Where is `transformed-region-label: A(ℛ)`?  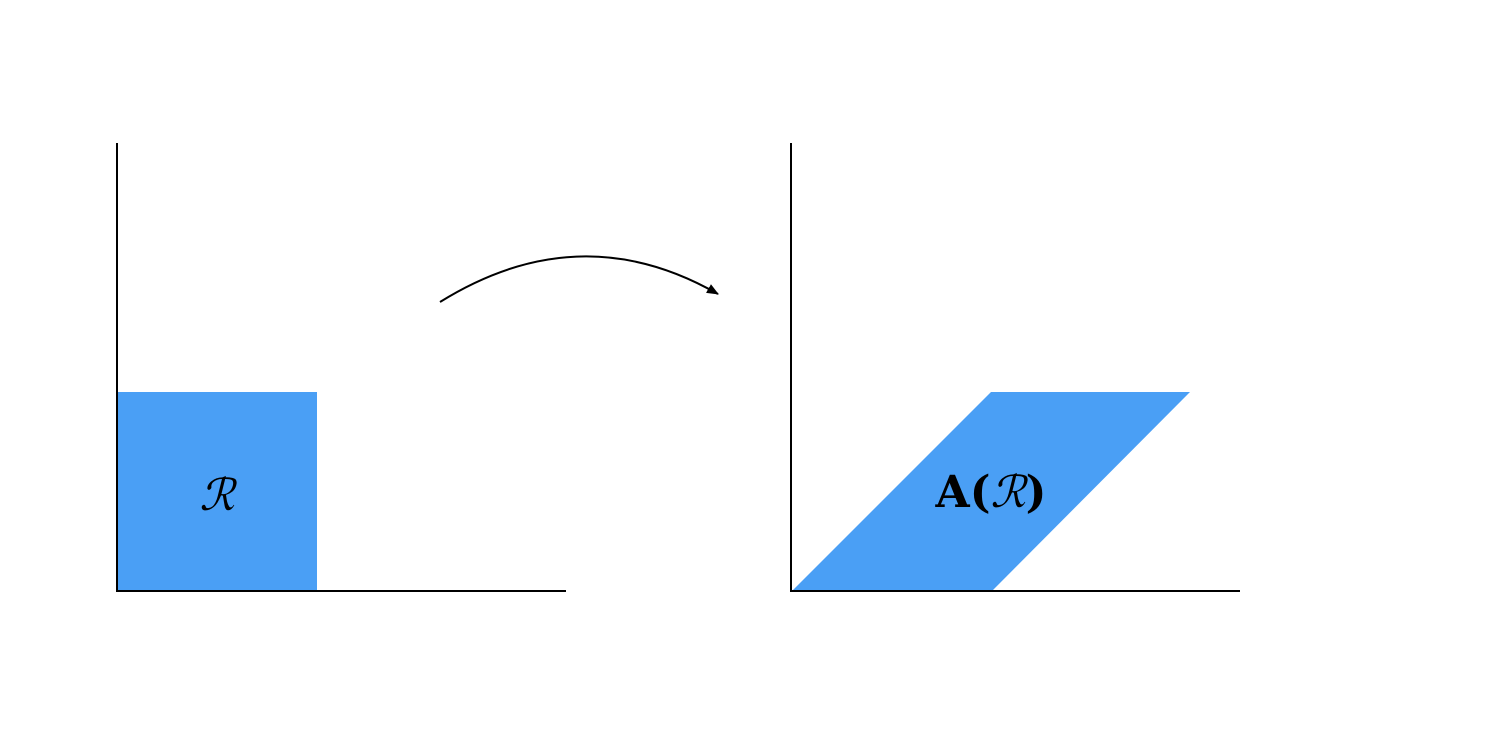 transformed-region-label: A(ℛ) is located at coordinates (991, 492).